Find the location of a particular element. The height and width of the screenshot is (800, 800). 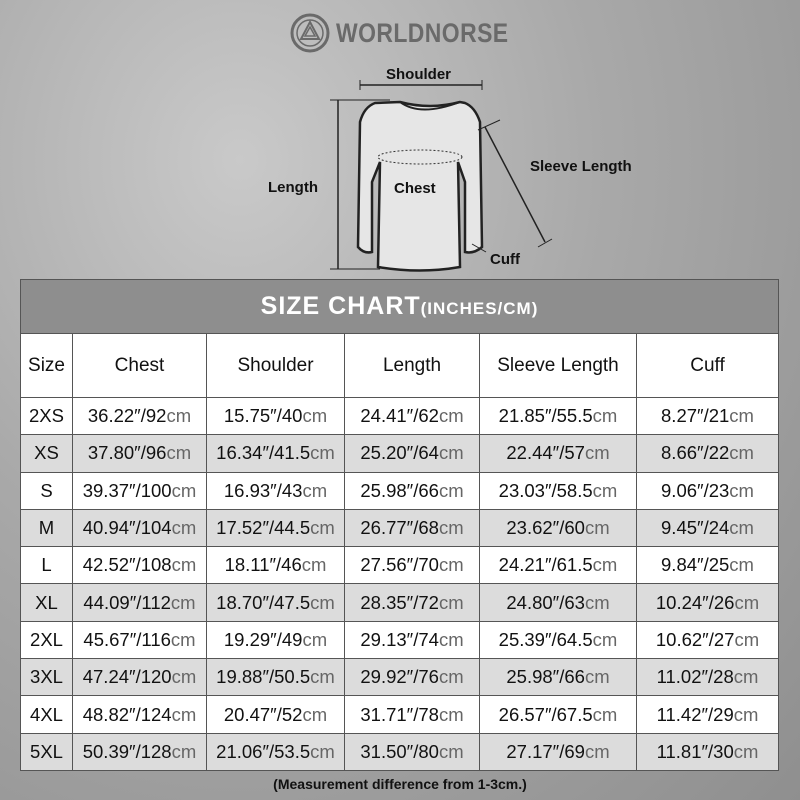

measurement-cell: 42.52″/108cm is located at coordinates (139, 565).